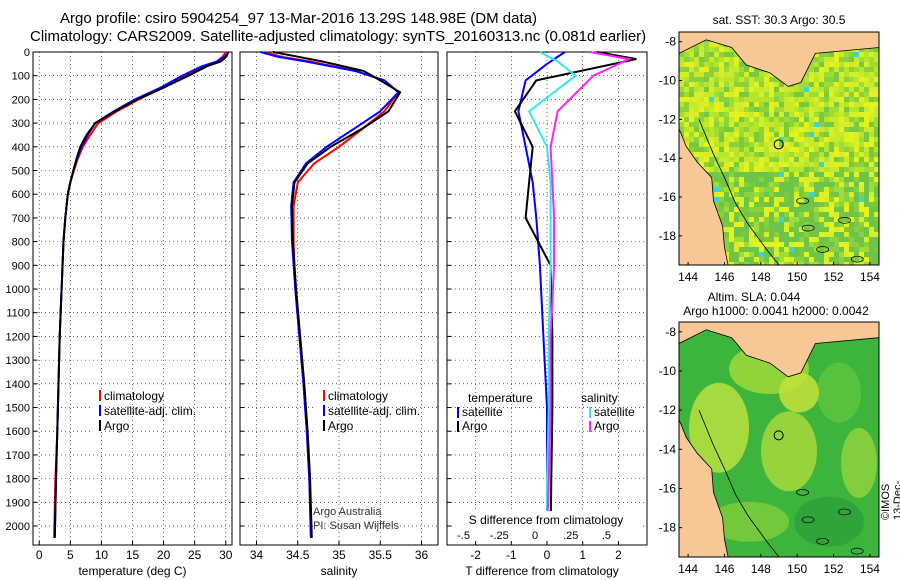  I want to click on x-tick-label: 0, so click(39, 555).